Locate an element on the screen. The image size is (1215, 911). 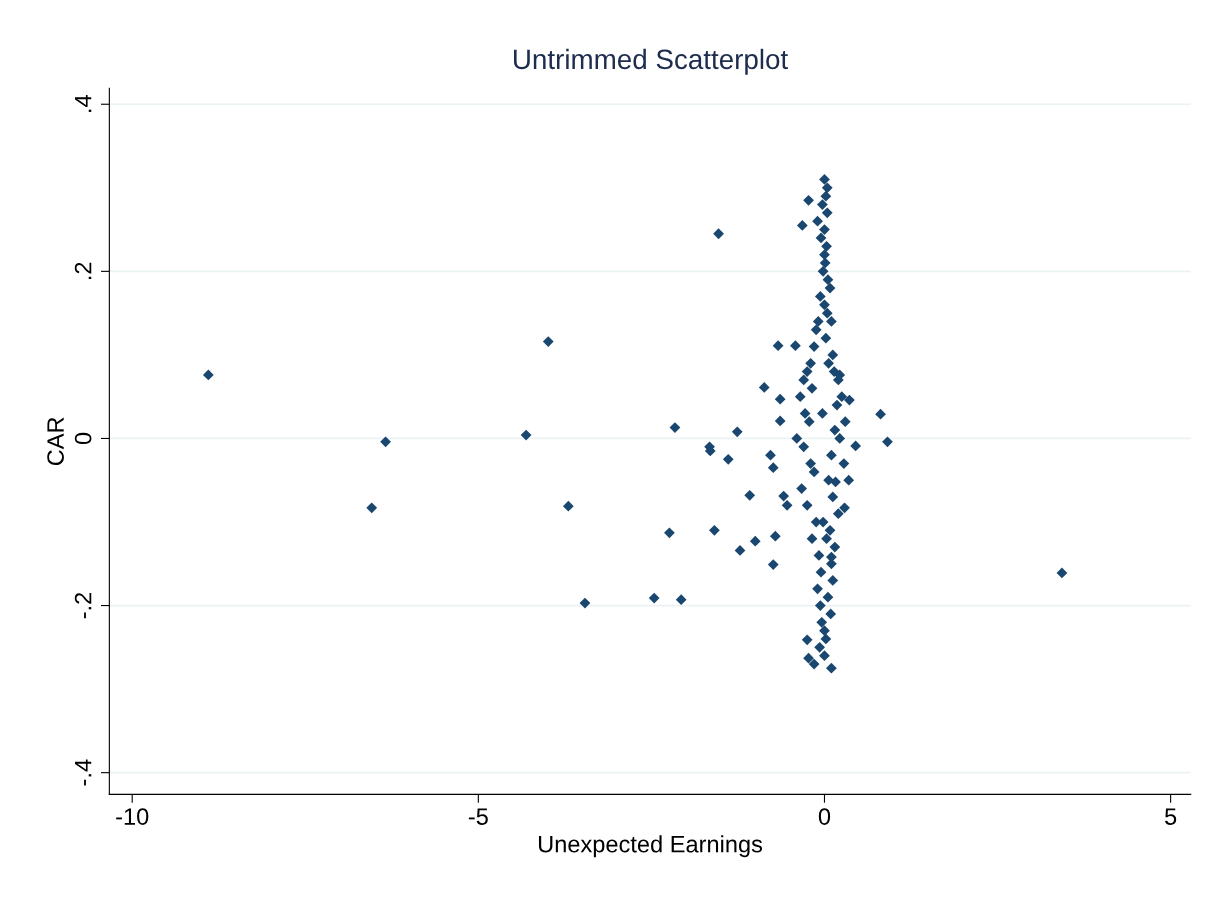
y-tick-label: .4 is located at coordinates (83, 103).